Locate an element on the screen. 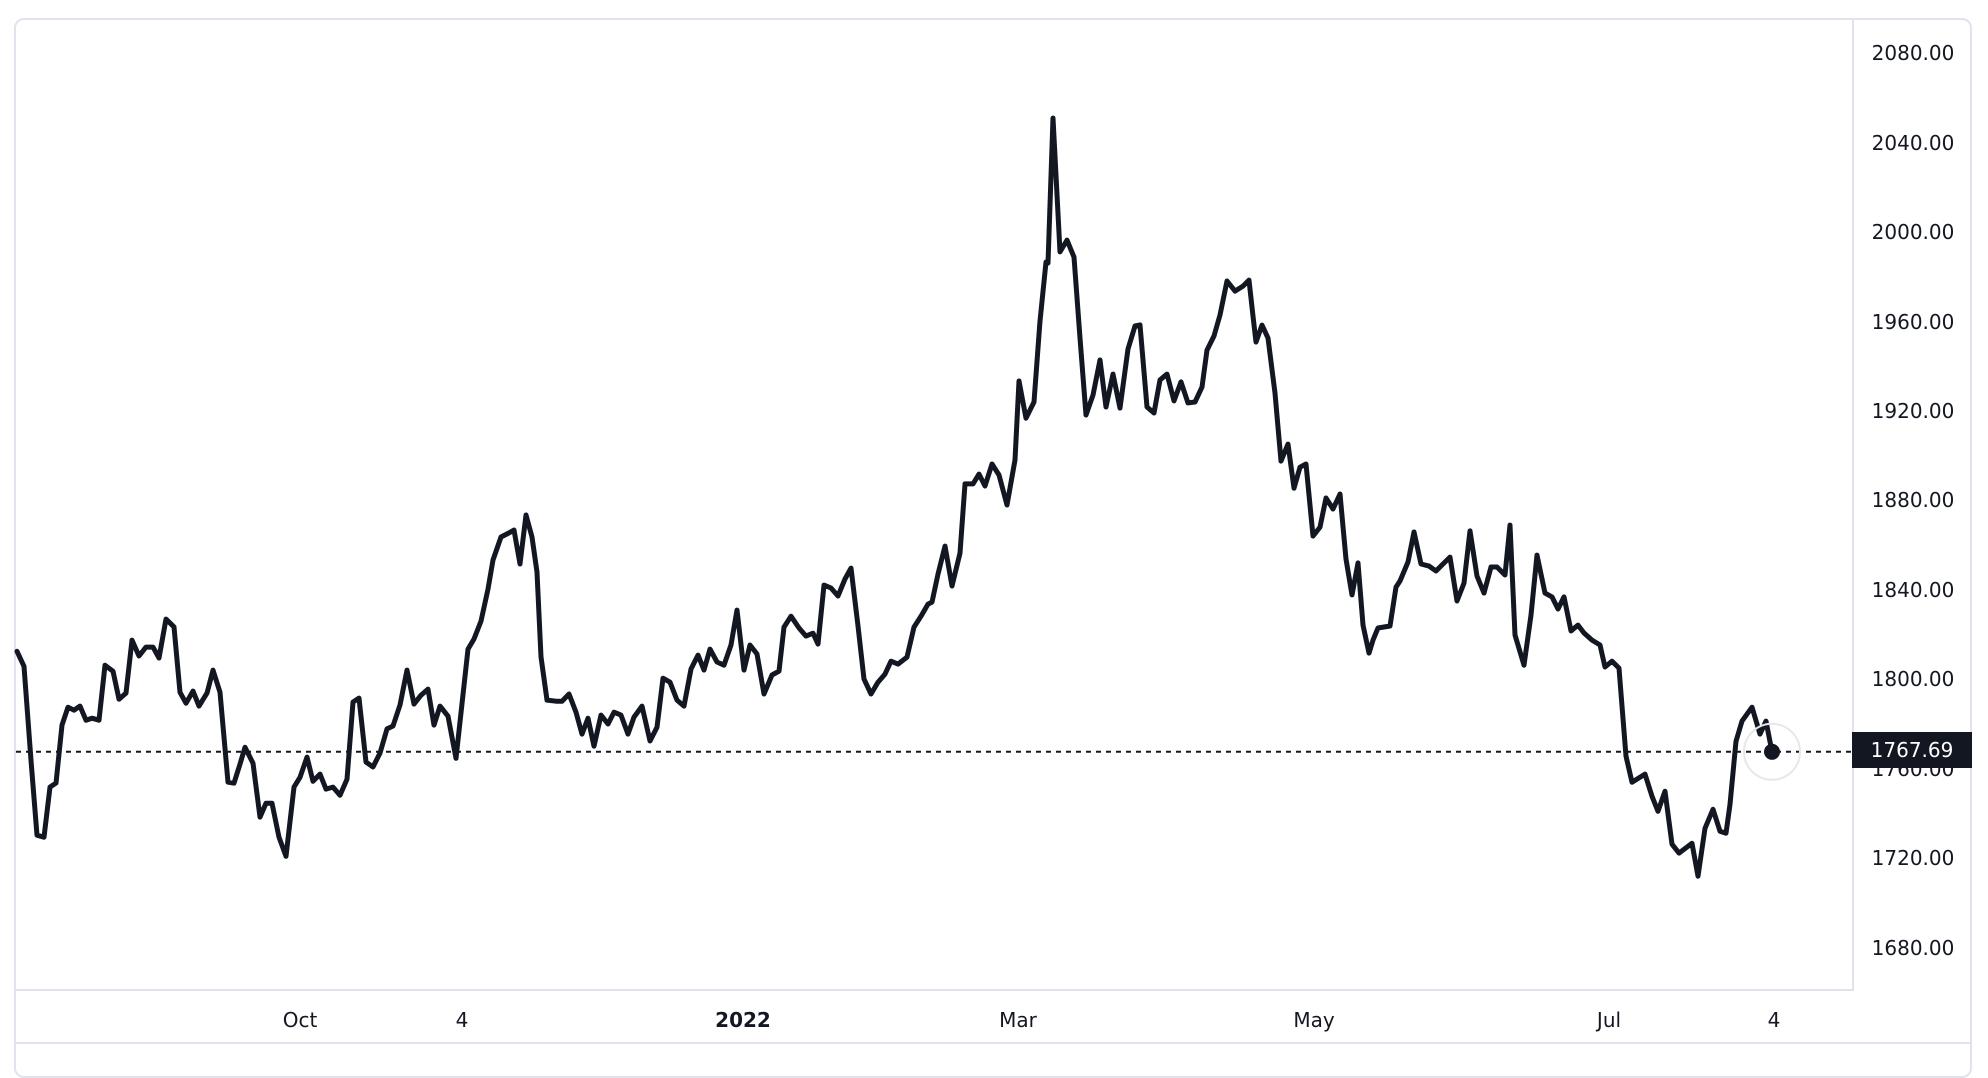 The height and width of the screenshot is (1078, 1988). last-point-halo is located at coordinates (1772, 751).